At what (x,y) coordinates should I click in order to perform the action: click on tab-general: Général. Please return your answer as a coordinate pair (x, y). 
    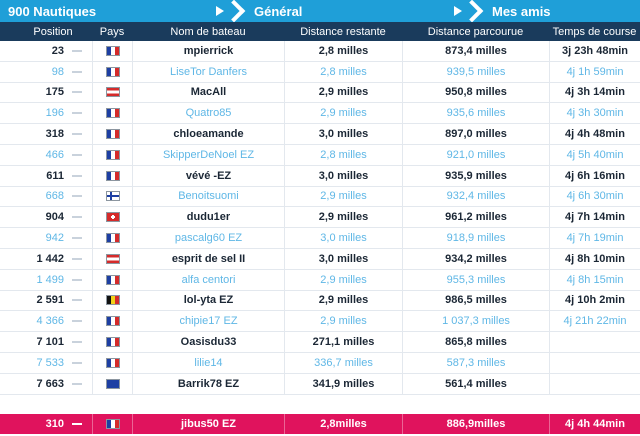
    Looking at the image, I should click on (317, 11).